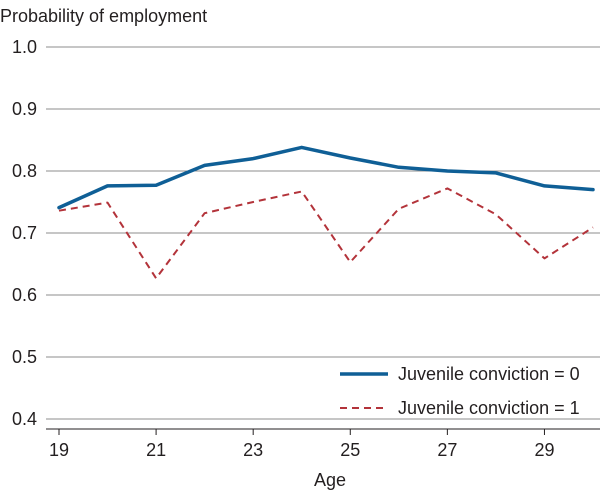 The width and height of the screenshot is (613, 494). I want to click on x-tick-label: 21, so click(156, 450).